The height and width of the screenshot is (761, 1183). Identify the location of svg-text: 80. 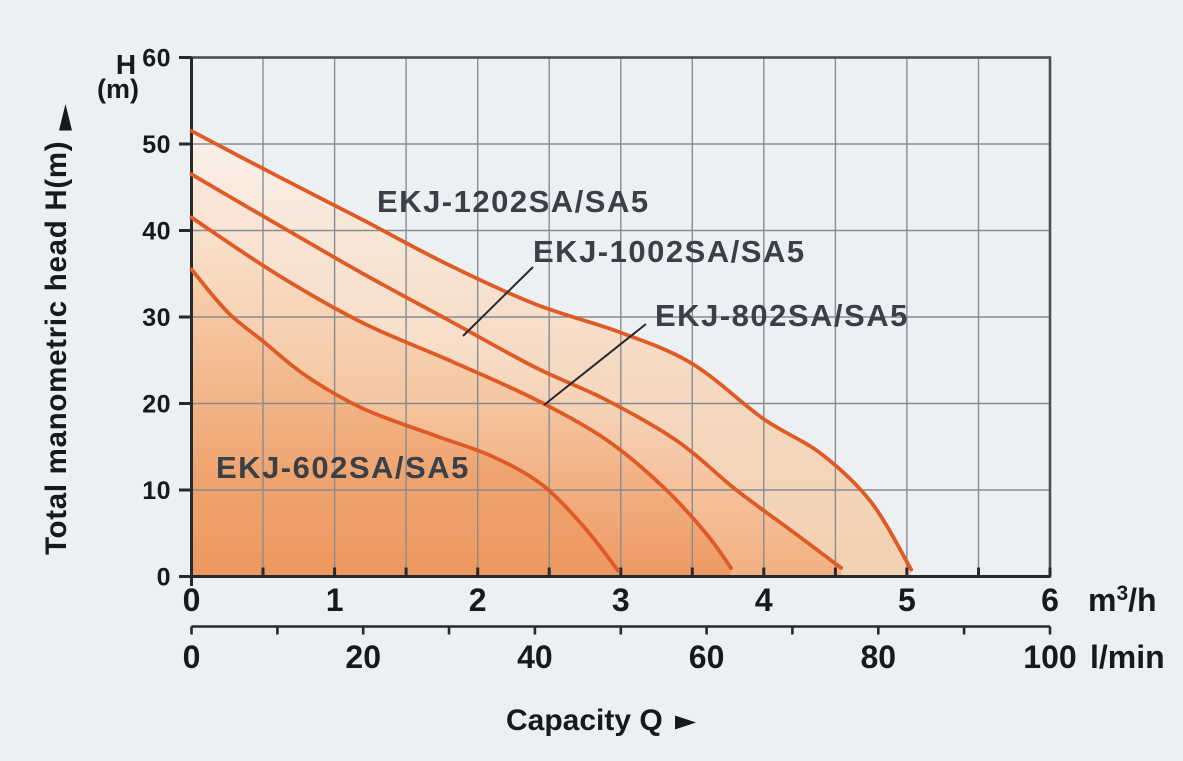
(879, 657).